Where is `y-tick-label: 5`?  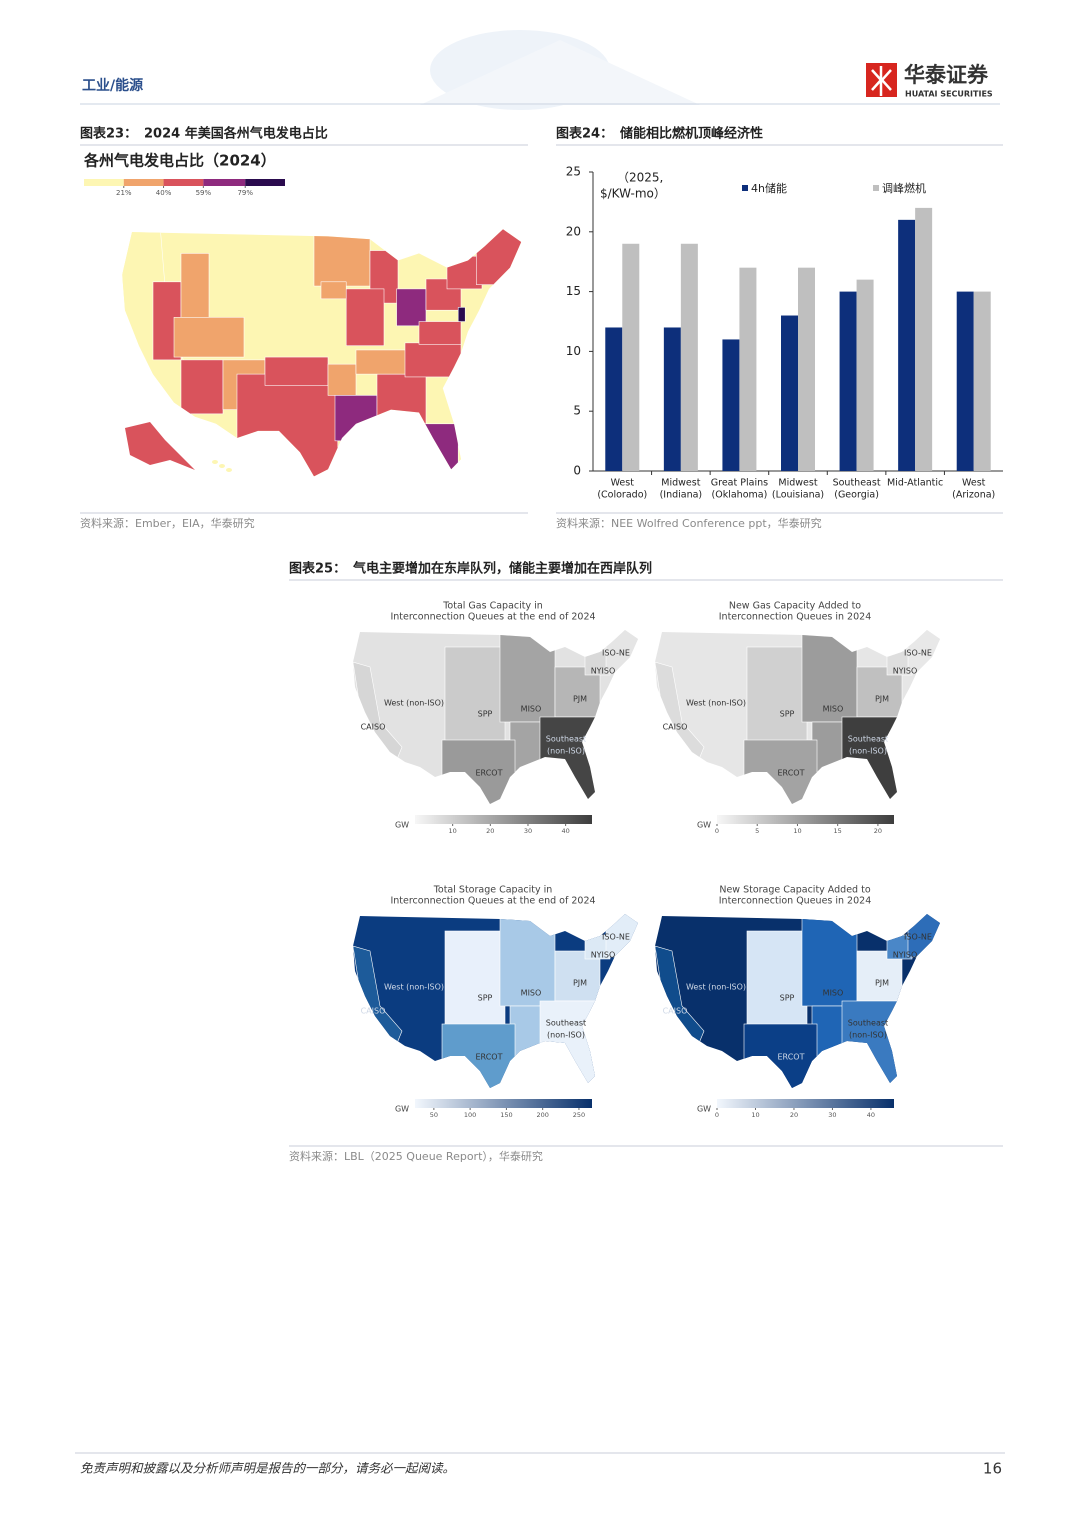
y-tick-label: 5 is located at coordinates (577, 411).